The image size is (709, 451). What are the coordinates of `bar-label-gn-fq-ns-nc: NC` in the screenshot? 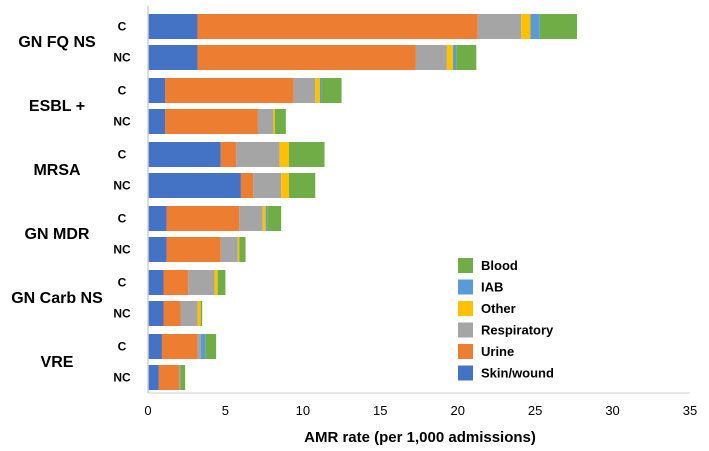 It's located at (122, 58).